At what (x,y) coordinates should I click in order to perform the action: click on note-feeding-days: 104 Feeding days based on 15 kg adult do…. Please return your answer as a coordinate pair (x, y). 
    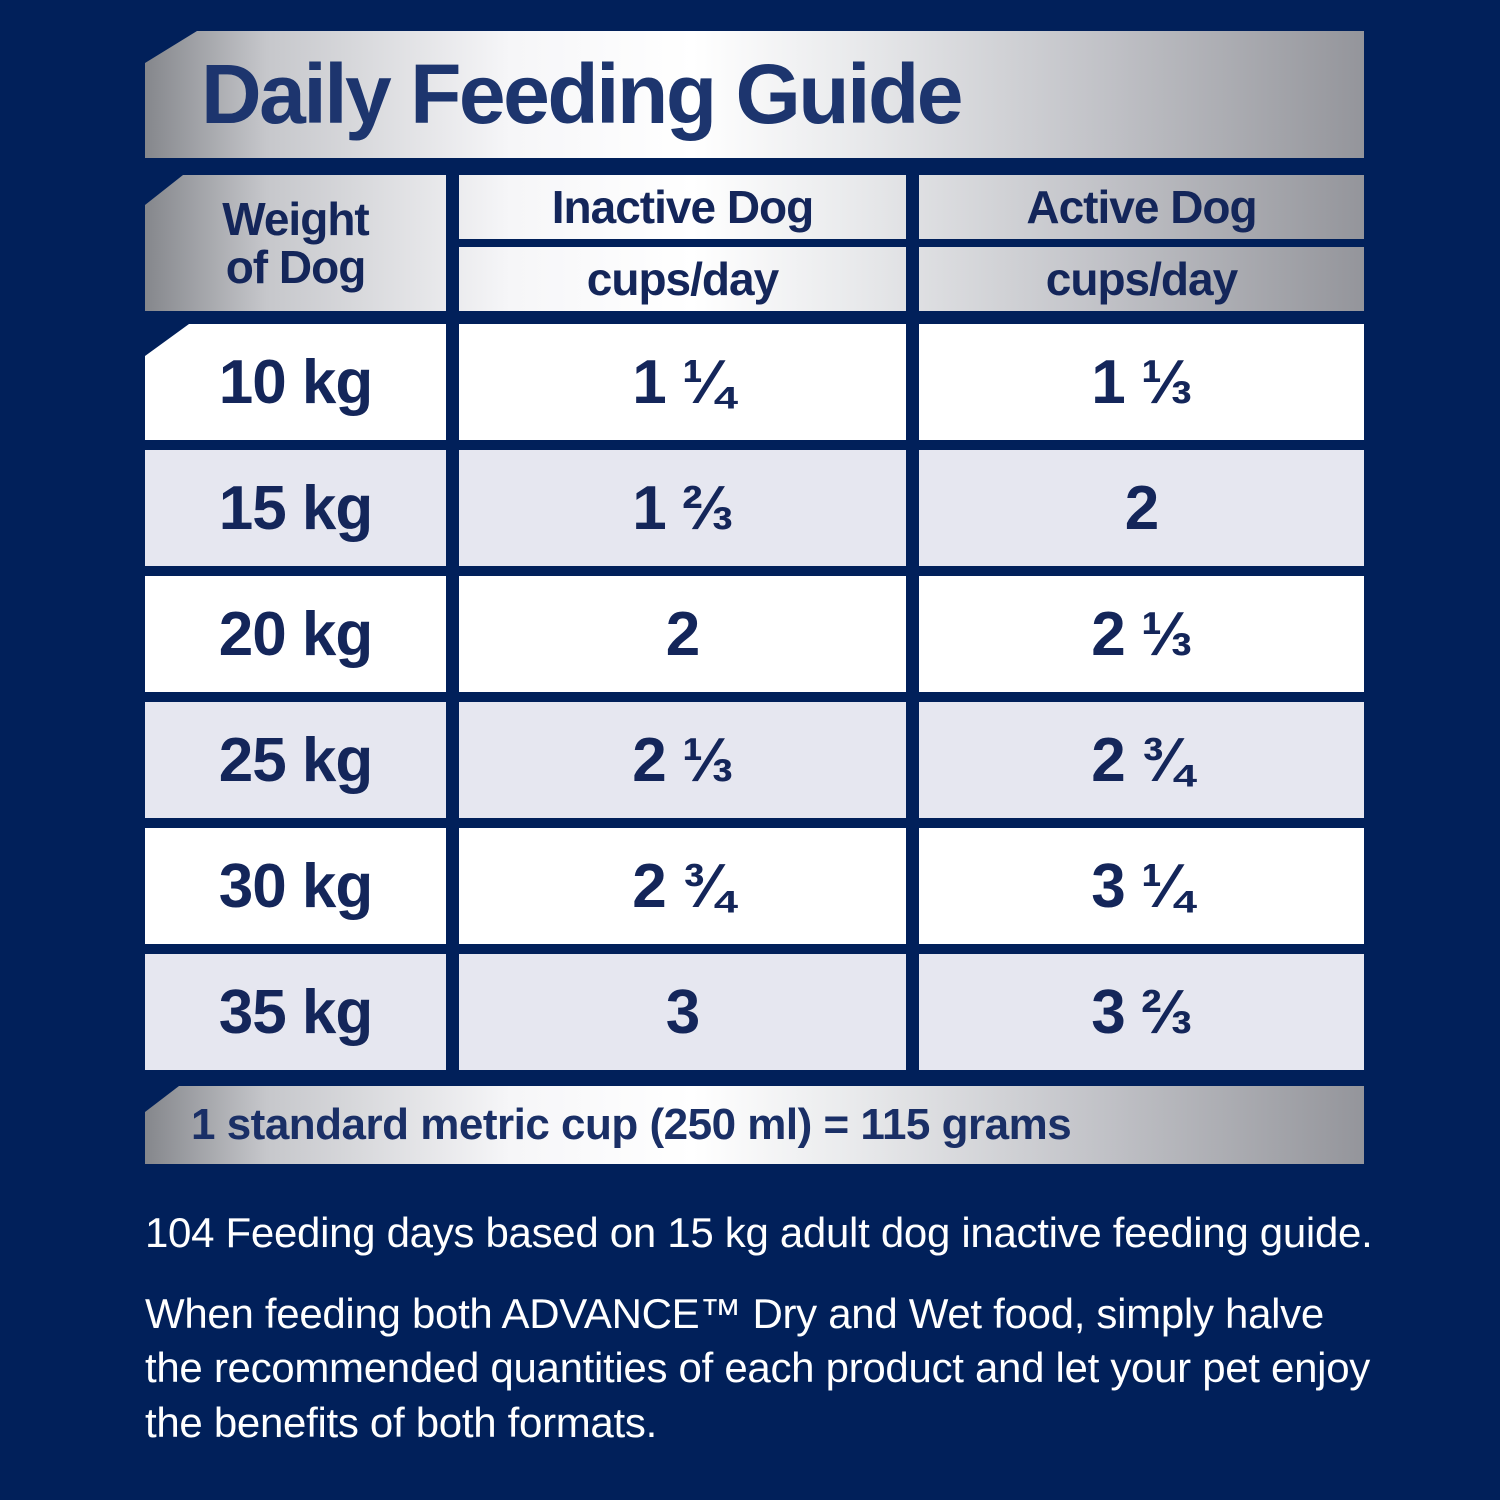
    Looking at the image, I should click on (759, 1232).